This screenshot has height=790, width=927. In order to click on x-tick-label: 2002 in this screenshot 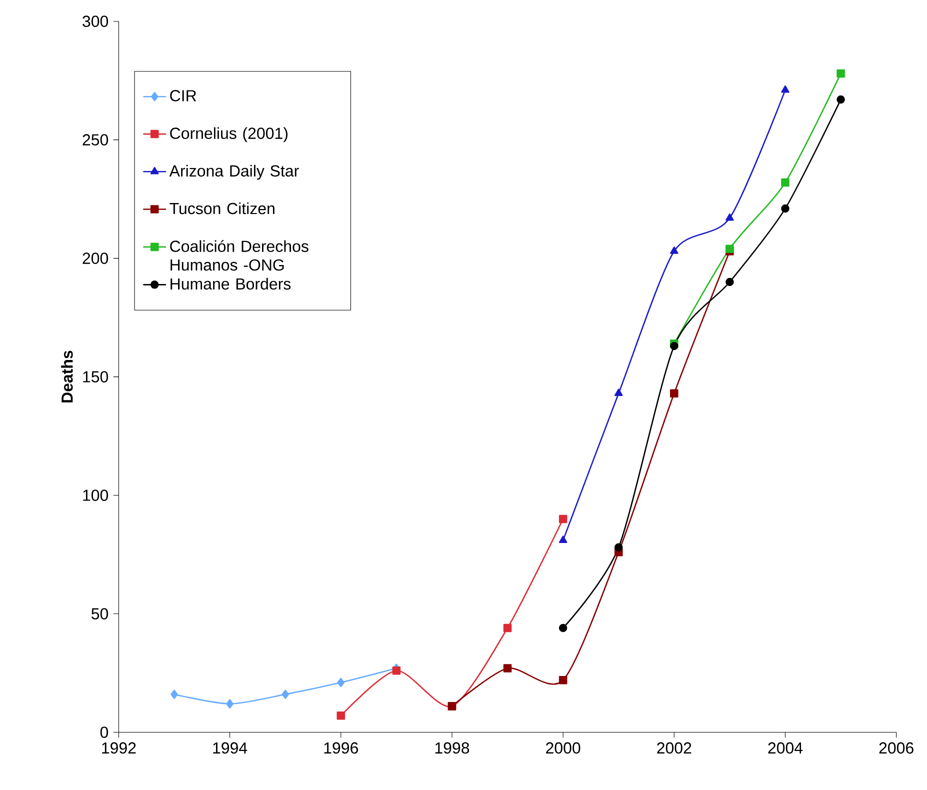, I will do `click(674, 748)`.